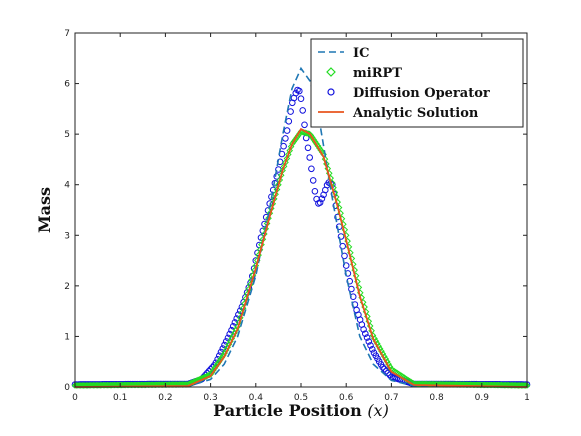 This screenshot has width=581, height=436. Describe the element at coordinates (301, 398) in the screenshot. I see `x-tick-label: 0.5` at that location.